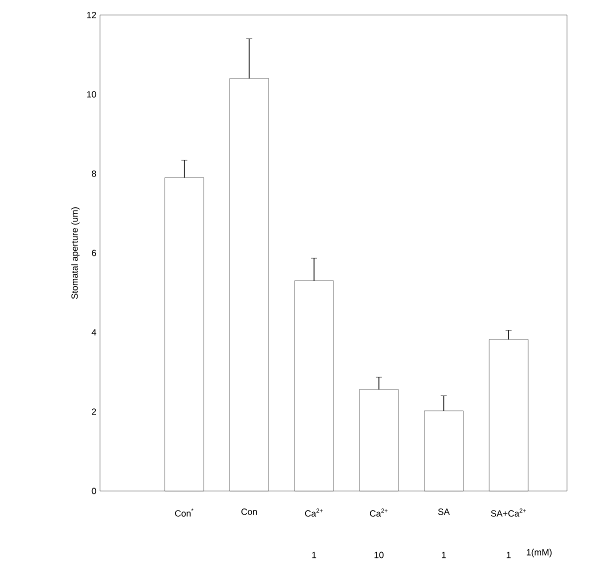  I want to click on y-tick-label: 4, so click(94, 332).